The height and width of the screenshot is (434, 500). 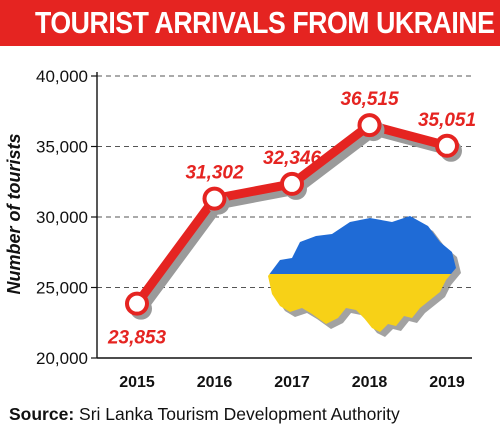 I want to click on data-label: 32,346, so click(x=292, y=158).